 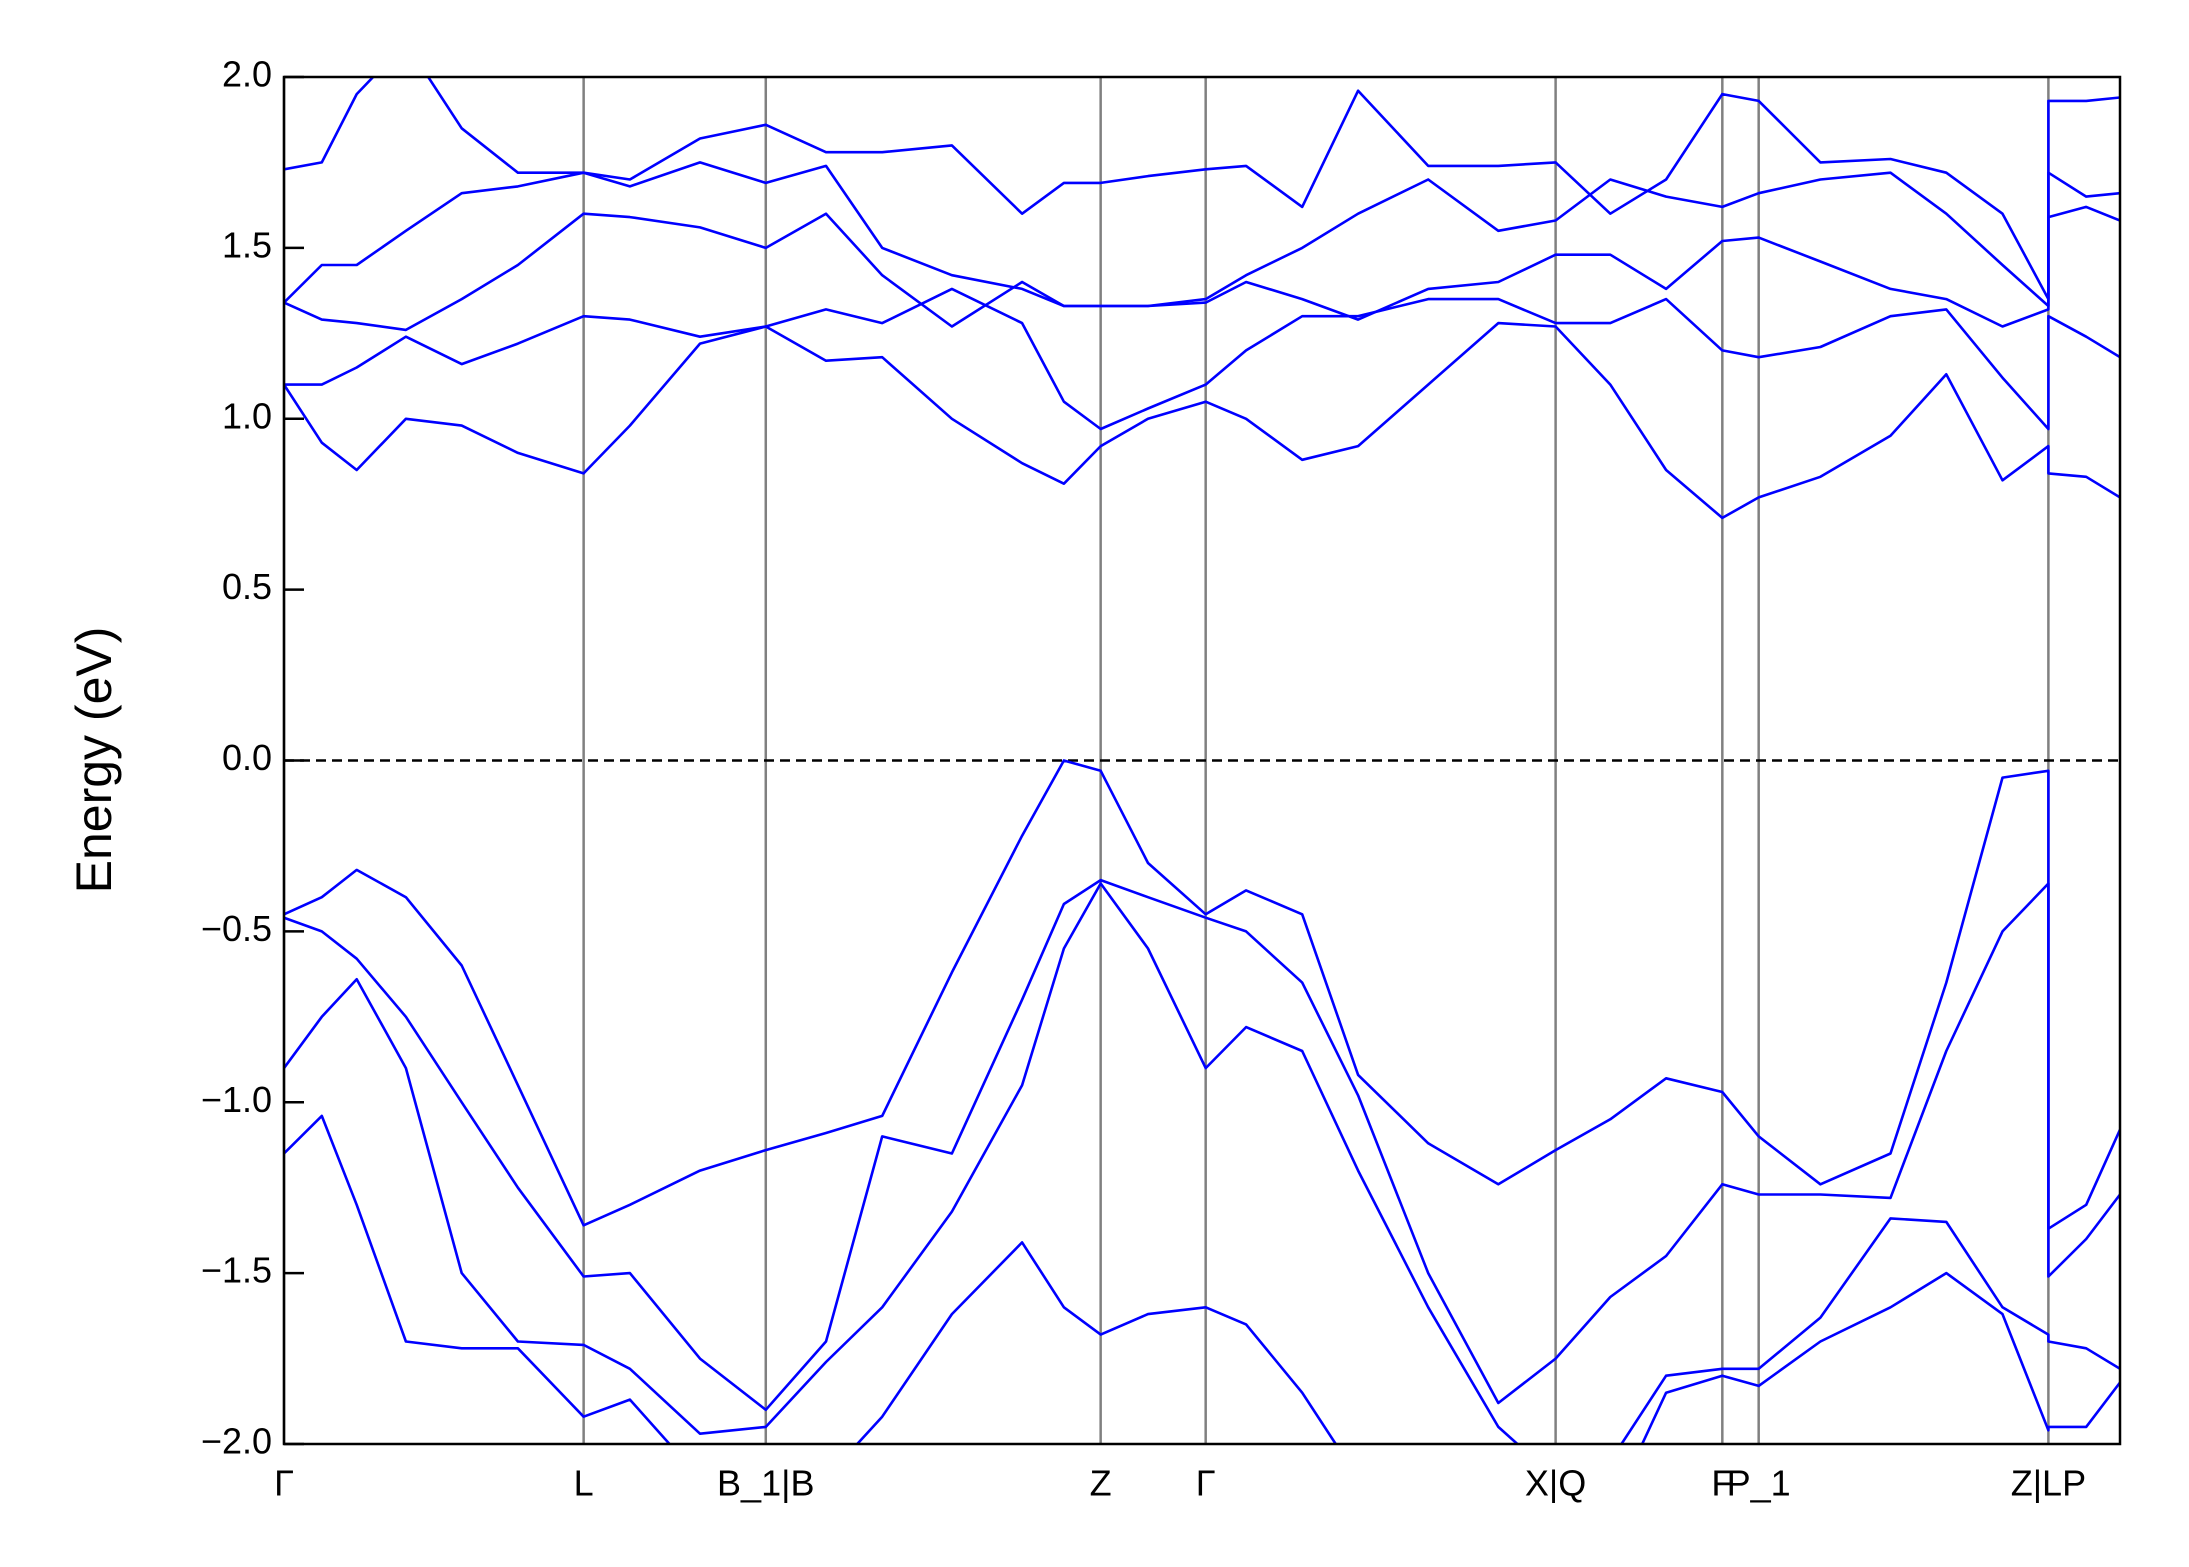 What do you see at coordinates (236, 1441) in the screenshot?
I see `y-tick-label: −2.0` at bounding box center [236, 1441].